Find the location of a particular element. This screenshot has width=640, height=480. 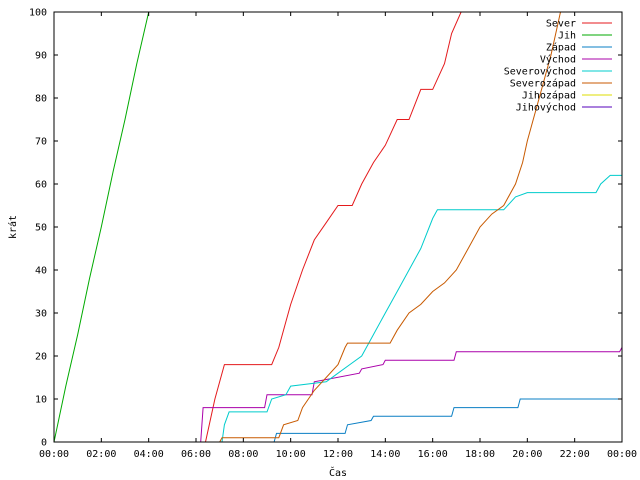

series-line-západ is located at coordinates (338, 420).